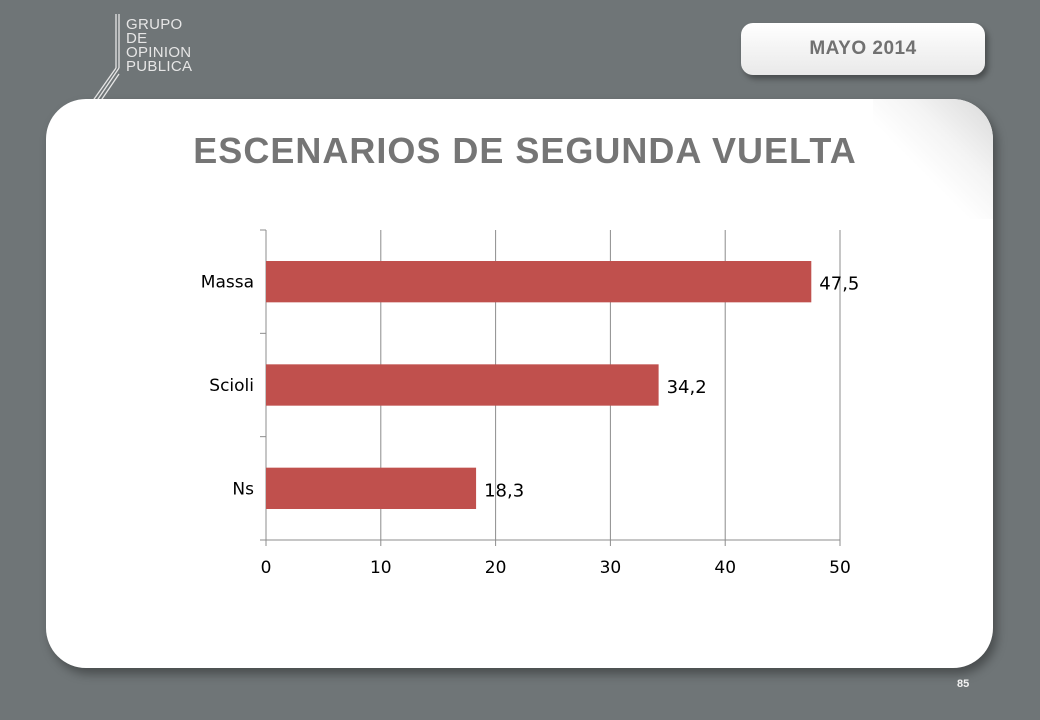 The image size is (1040, 720). What do you see at coordinates (159, 52) in the screenshot?
I see `logo-line: OPINION` at bounding box center [159, 52].